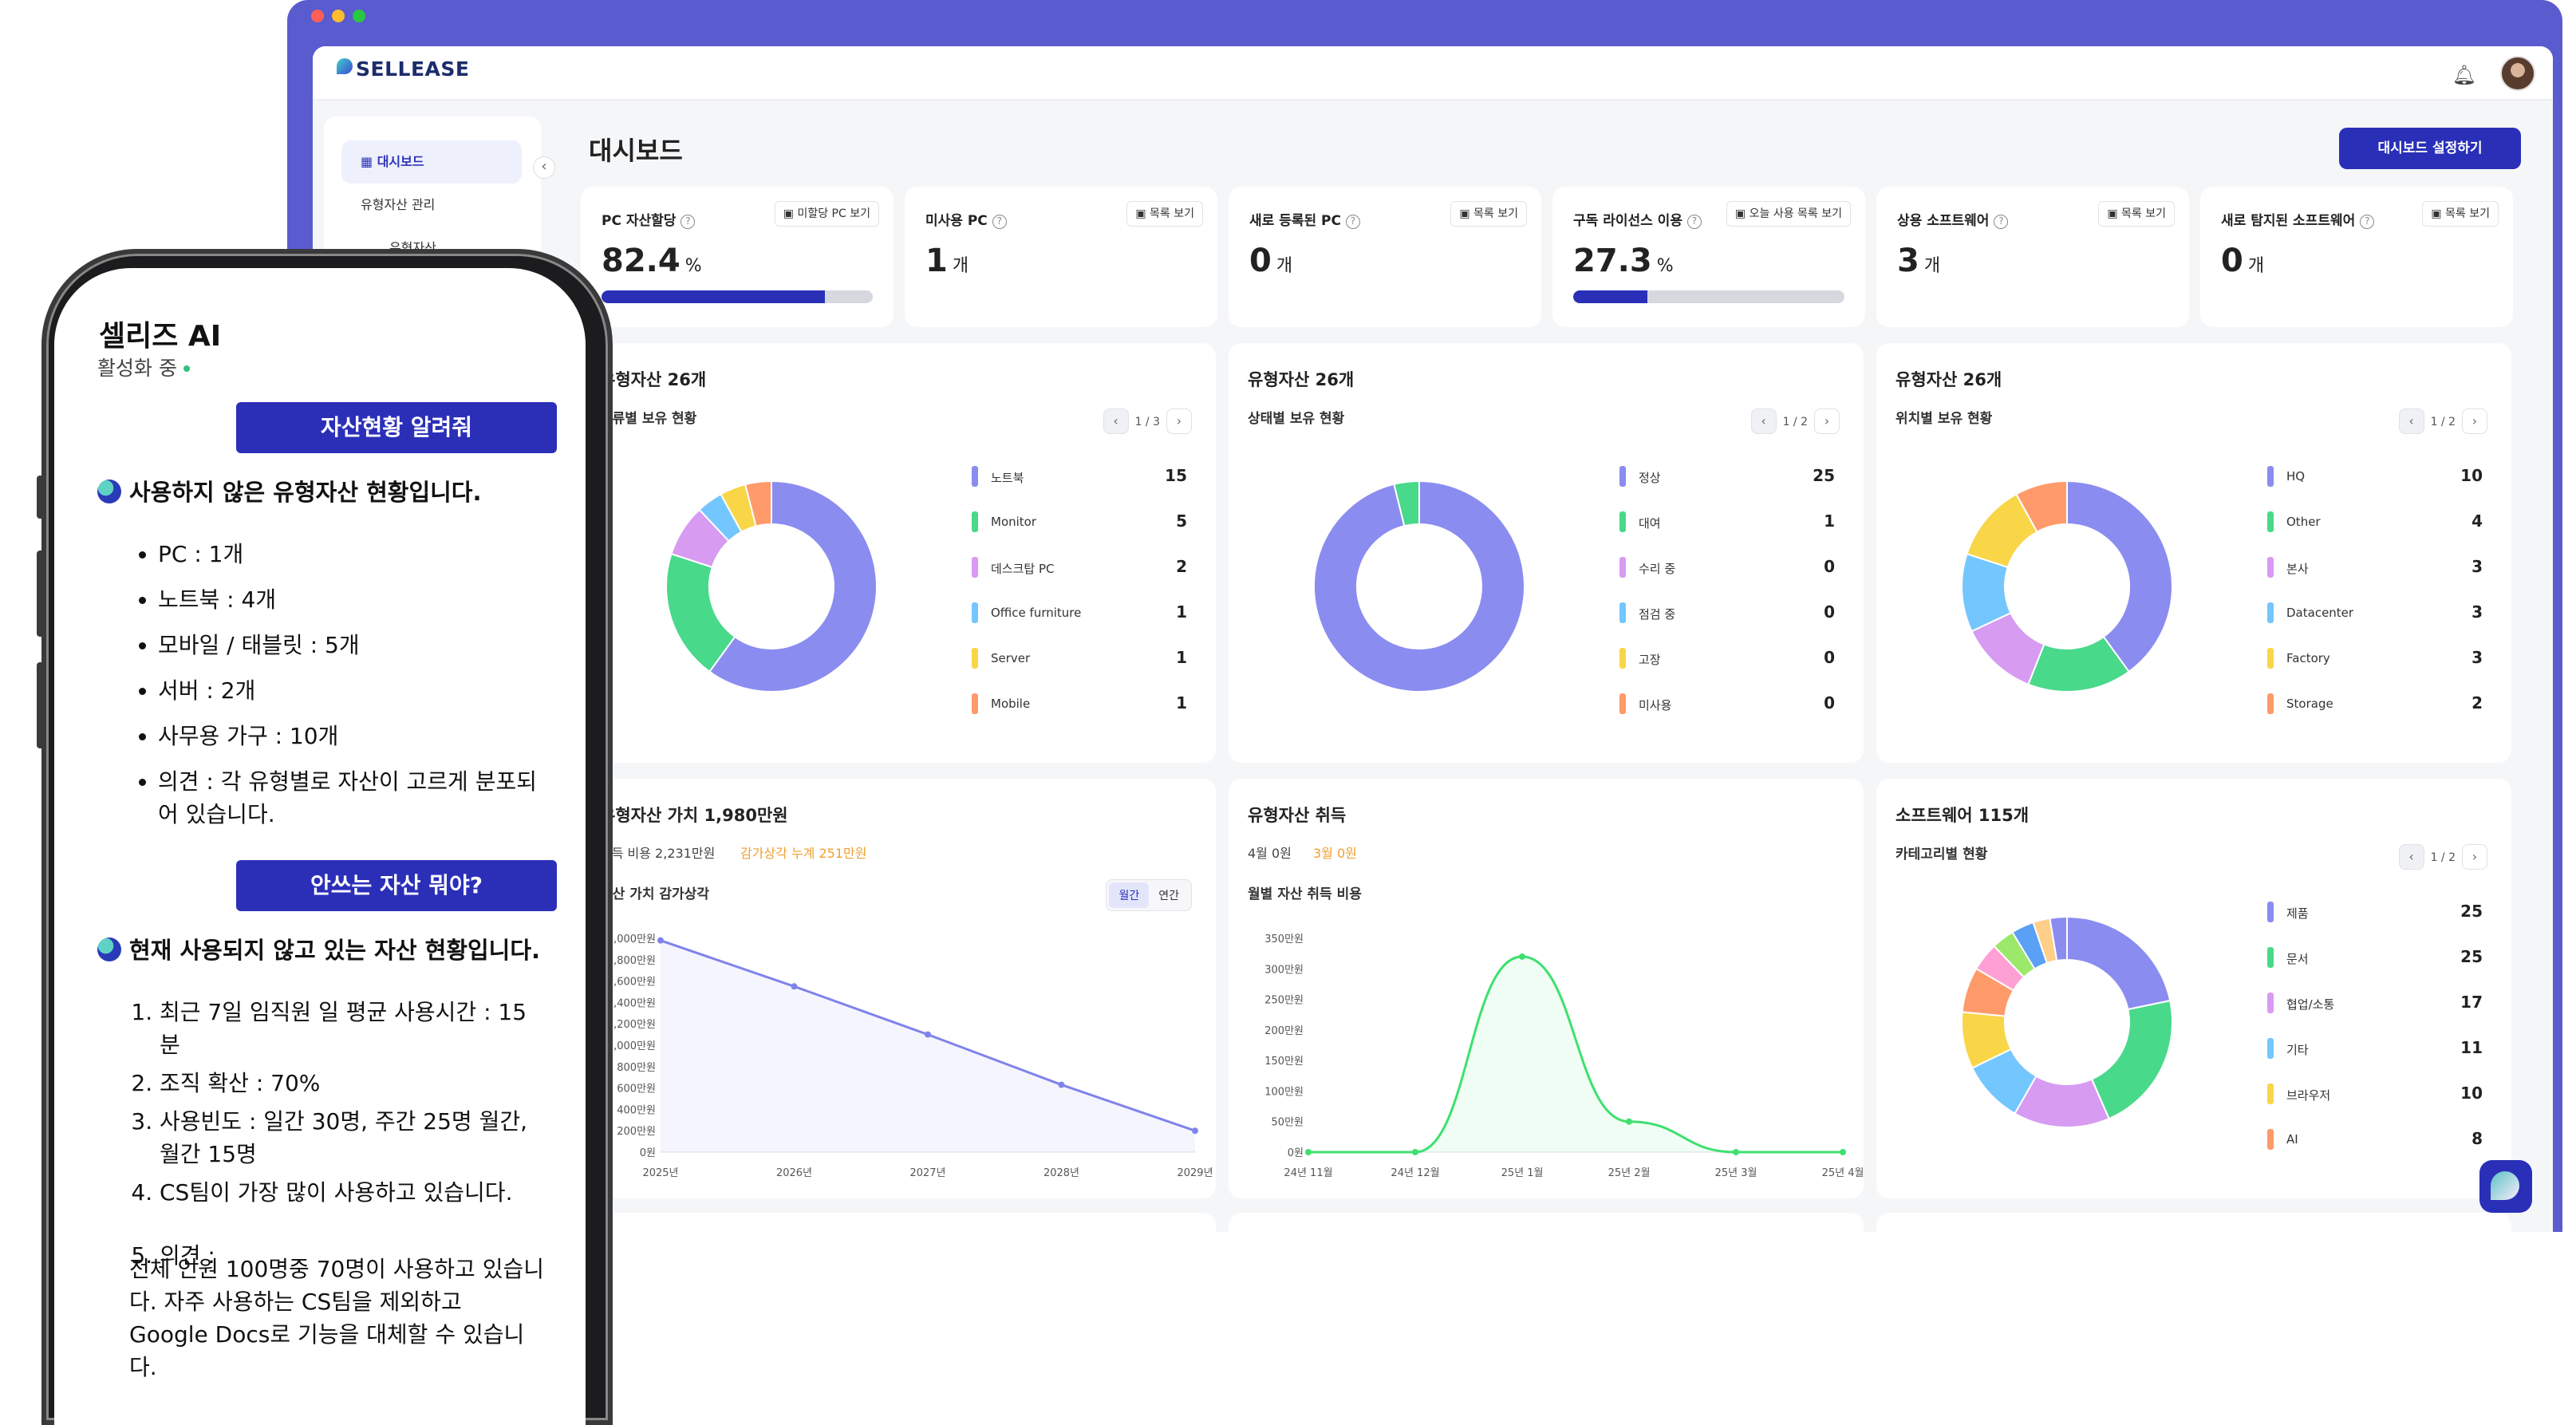 The height and width of the screenshot is (1425, 2576). I want to click on legend-item: Monitor 5, so click(1079, 531).